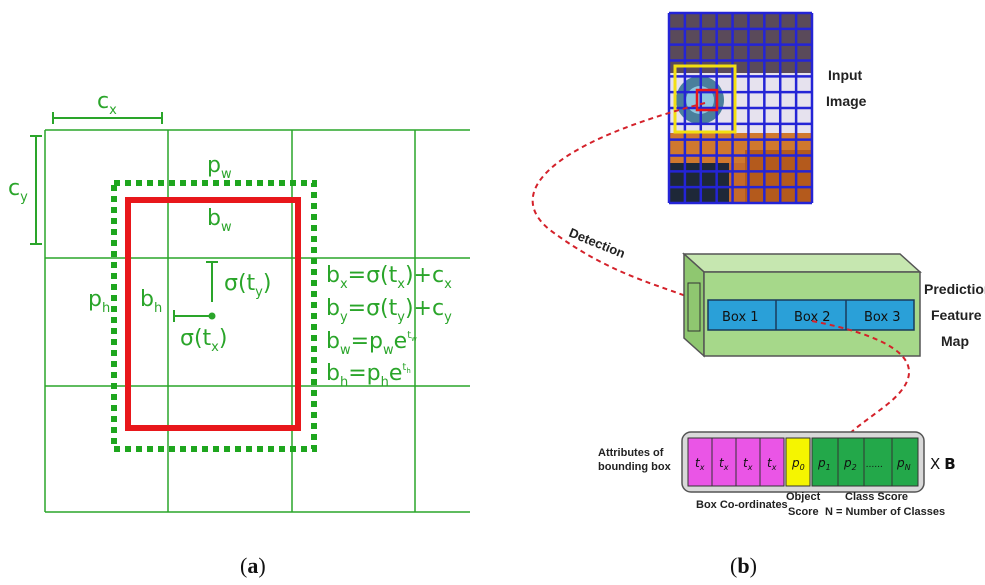 The width and height of the screenshot is (985, 585). What do you see at coordinates (846, 101) in the screenshot?
I see `input-image-label-2: Image` at bounding box center [846, 101].